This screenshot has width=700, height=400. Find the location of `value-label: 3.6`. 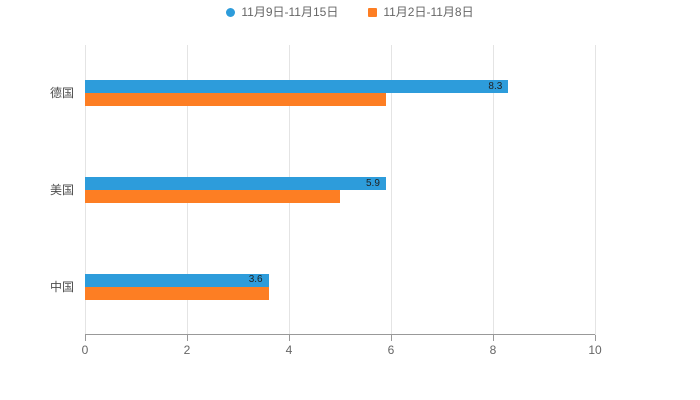

value-label: 3.6 is located at coordinates (255, 280).